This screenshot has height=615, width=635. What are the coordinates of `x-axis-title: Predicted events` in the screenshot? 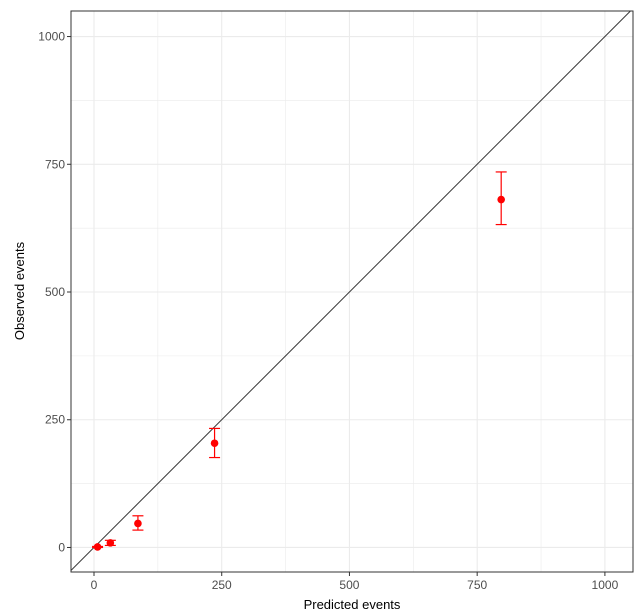 It's located at (352, 604).